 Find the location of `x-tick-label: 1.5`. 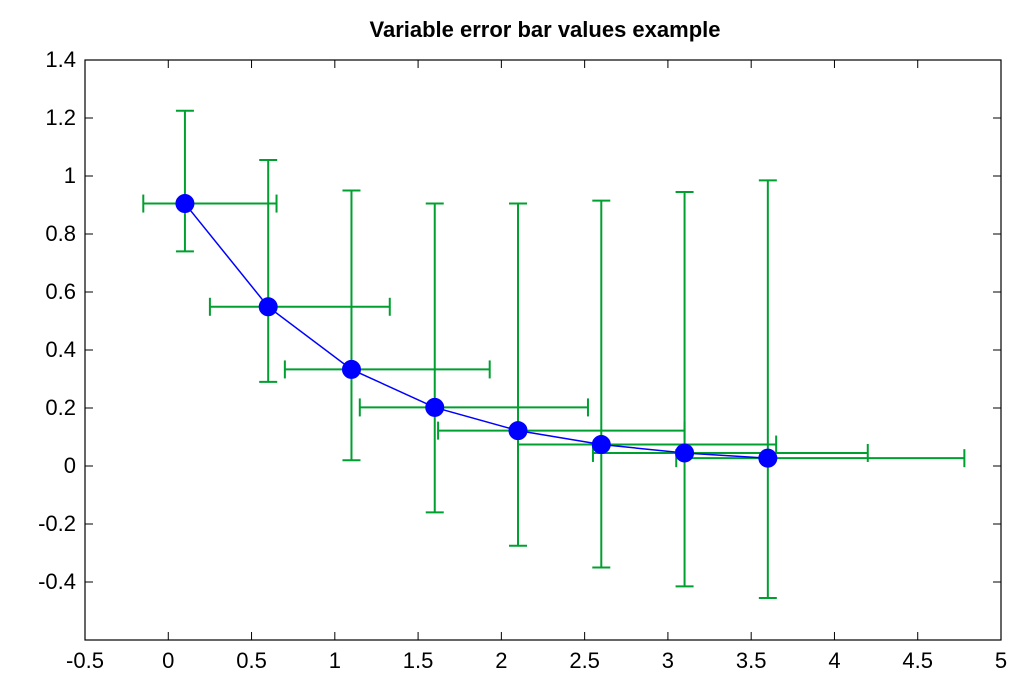

x-tick-label: 1.5 is located at coordinates (418, 660).